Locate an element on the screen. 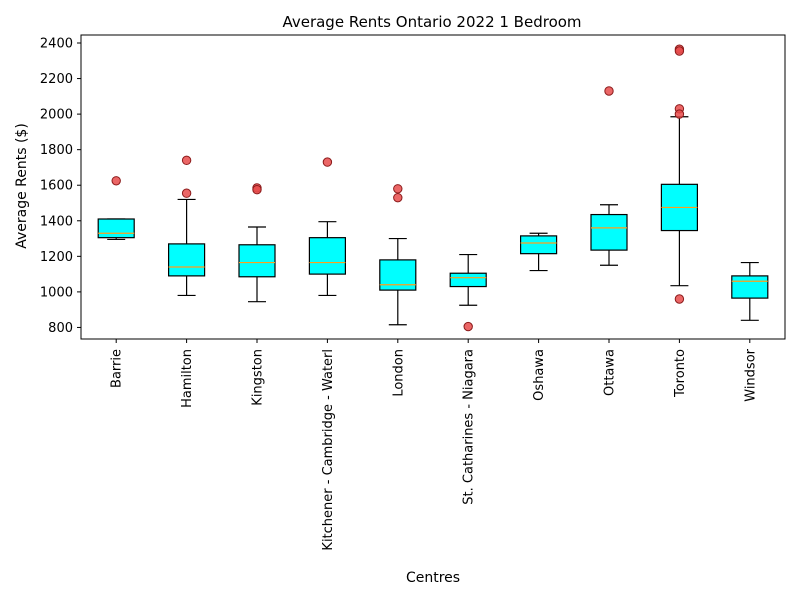 Image resolution: width=800 pixels, height=600 pixels. y-tick-label: 1200 is located at coordinates (56, 257).